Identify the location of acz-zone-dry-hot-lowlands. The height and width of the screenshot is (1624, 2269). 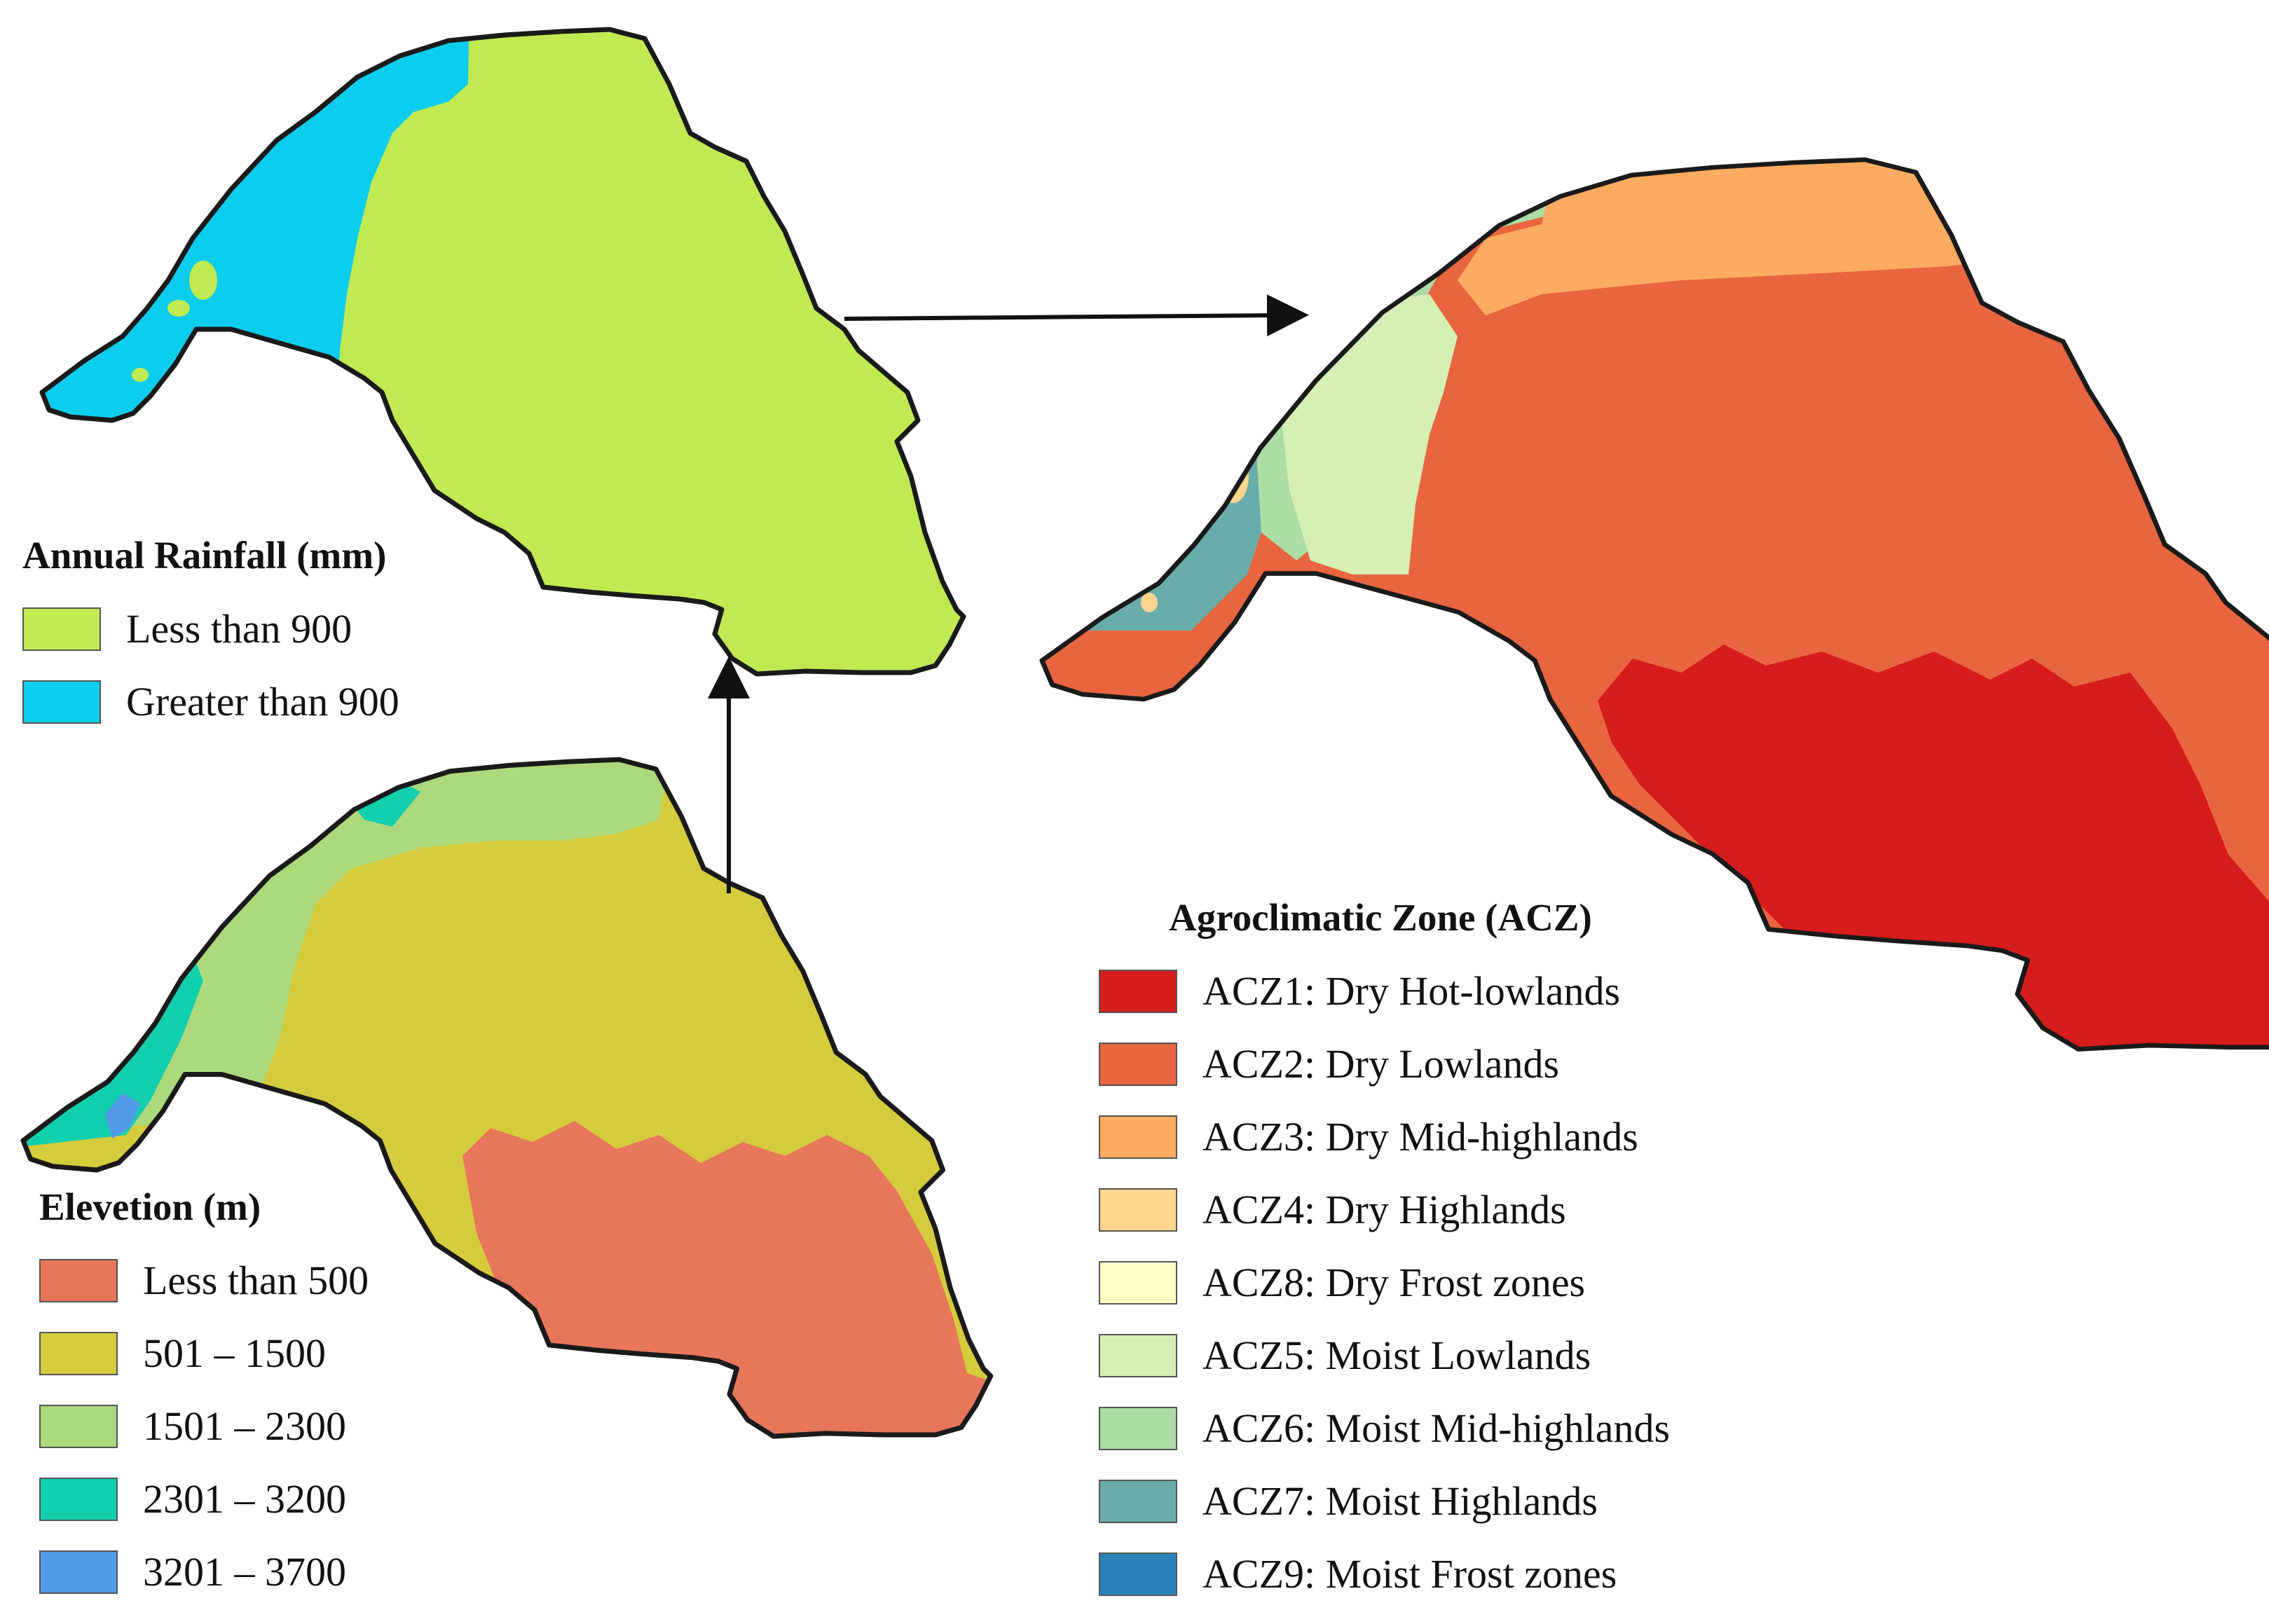
(1934, 848).